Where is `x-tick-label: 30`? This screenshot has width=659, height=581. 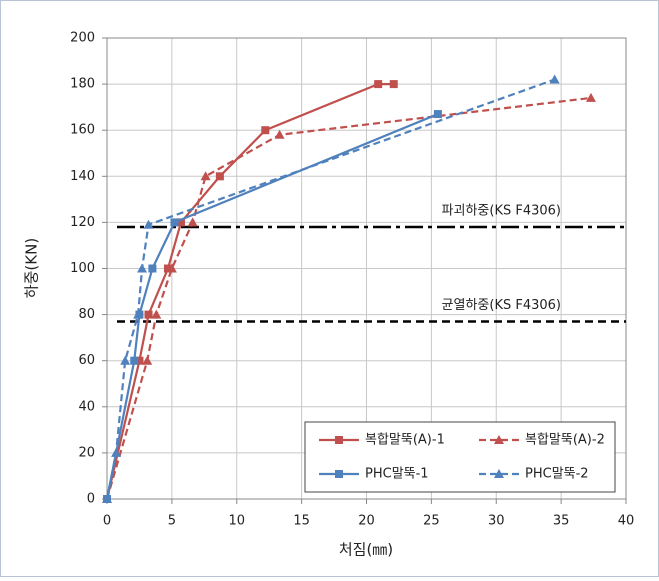 x-tick-label: 30 is located at coordinates (496, 521).